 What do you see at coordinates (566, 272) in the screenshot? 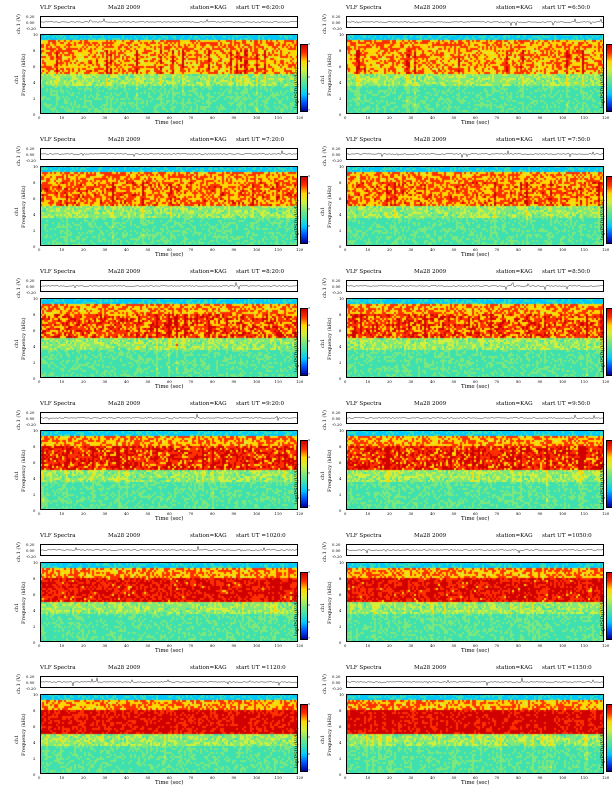
I see `panel-start-time: start UT =8:50:0` at bounding box center [566, 272].